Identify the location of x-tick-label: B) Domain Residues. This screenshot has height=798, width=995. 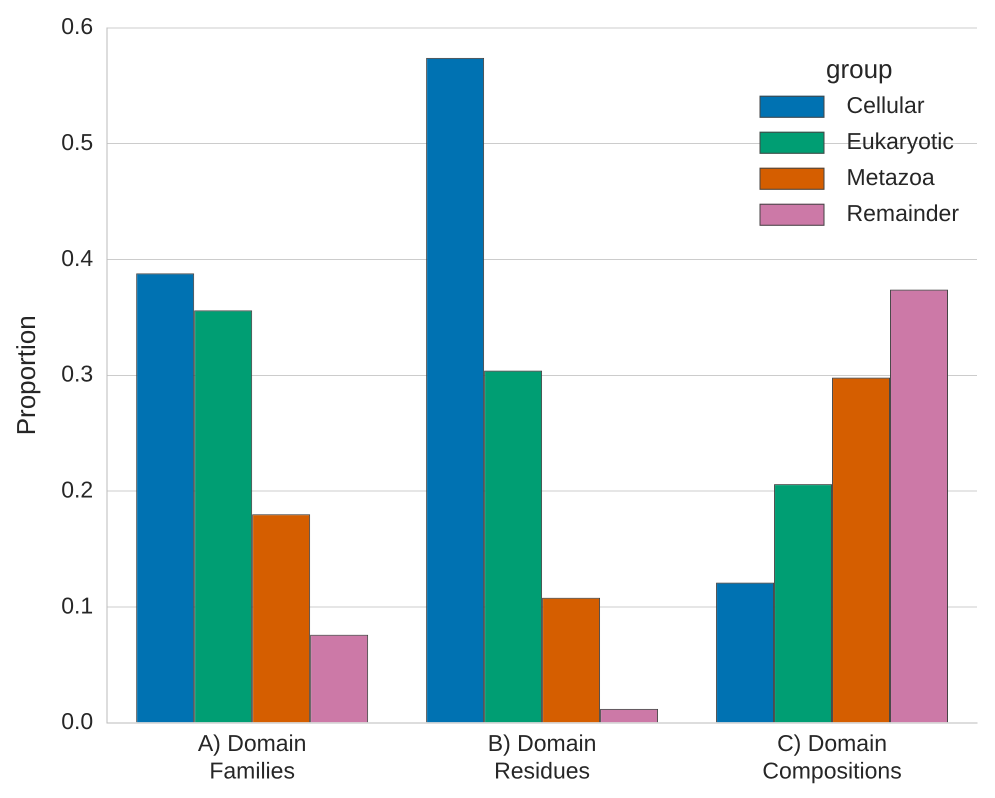
(542, 757).